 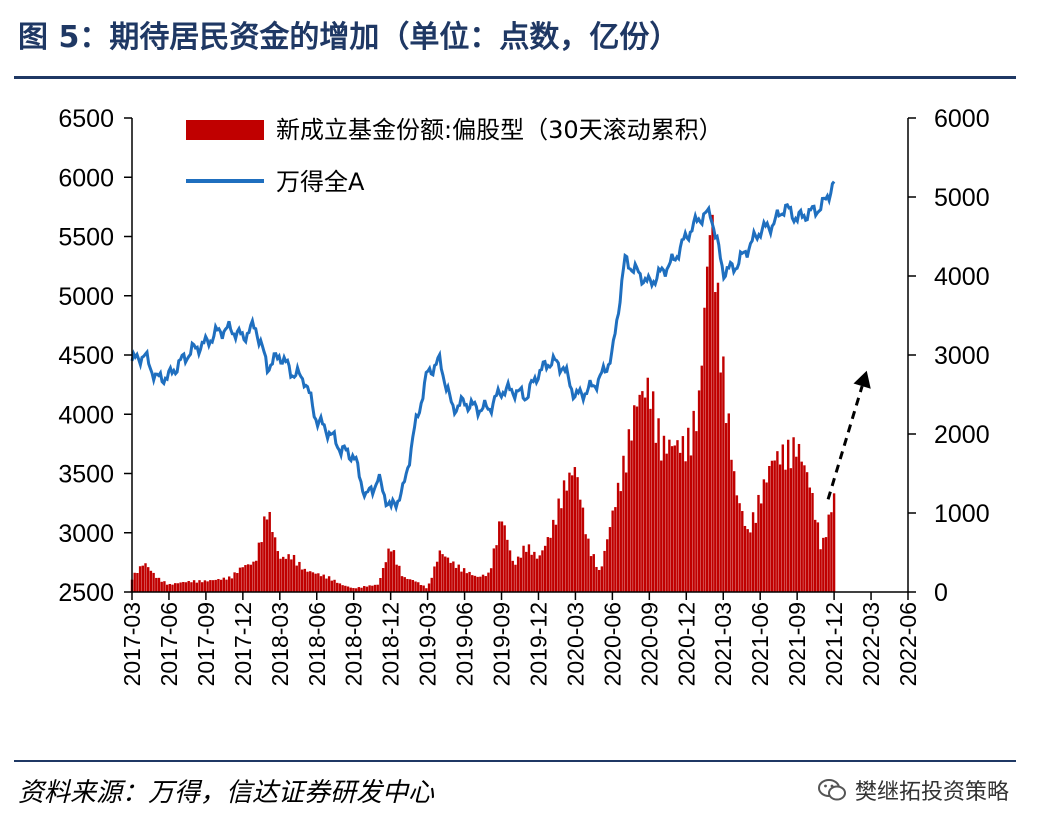 What do you see at coordinates (515, 77) in the screenshot?
I see `title-rule` at bounding box center [515, 77].